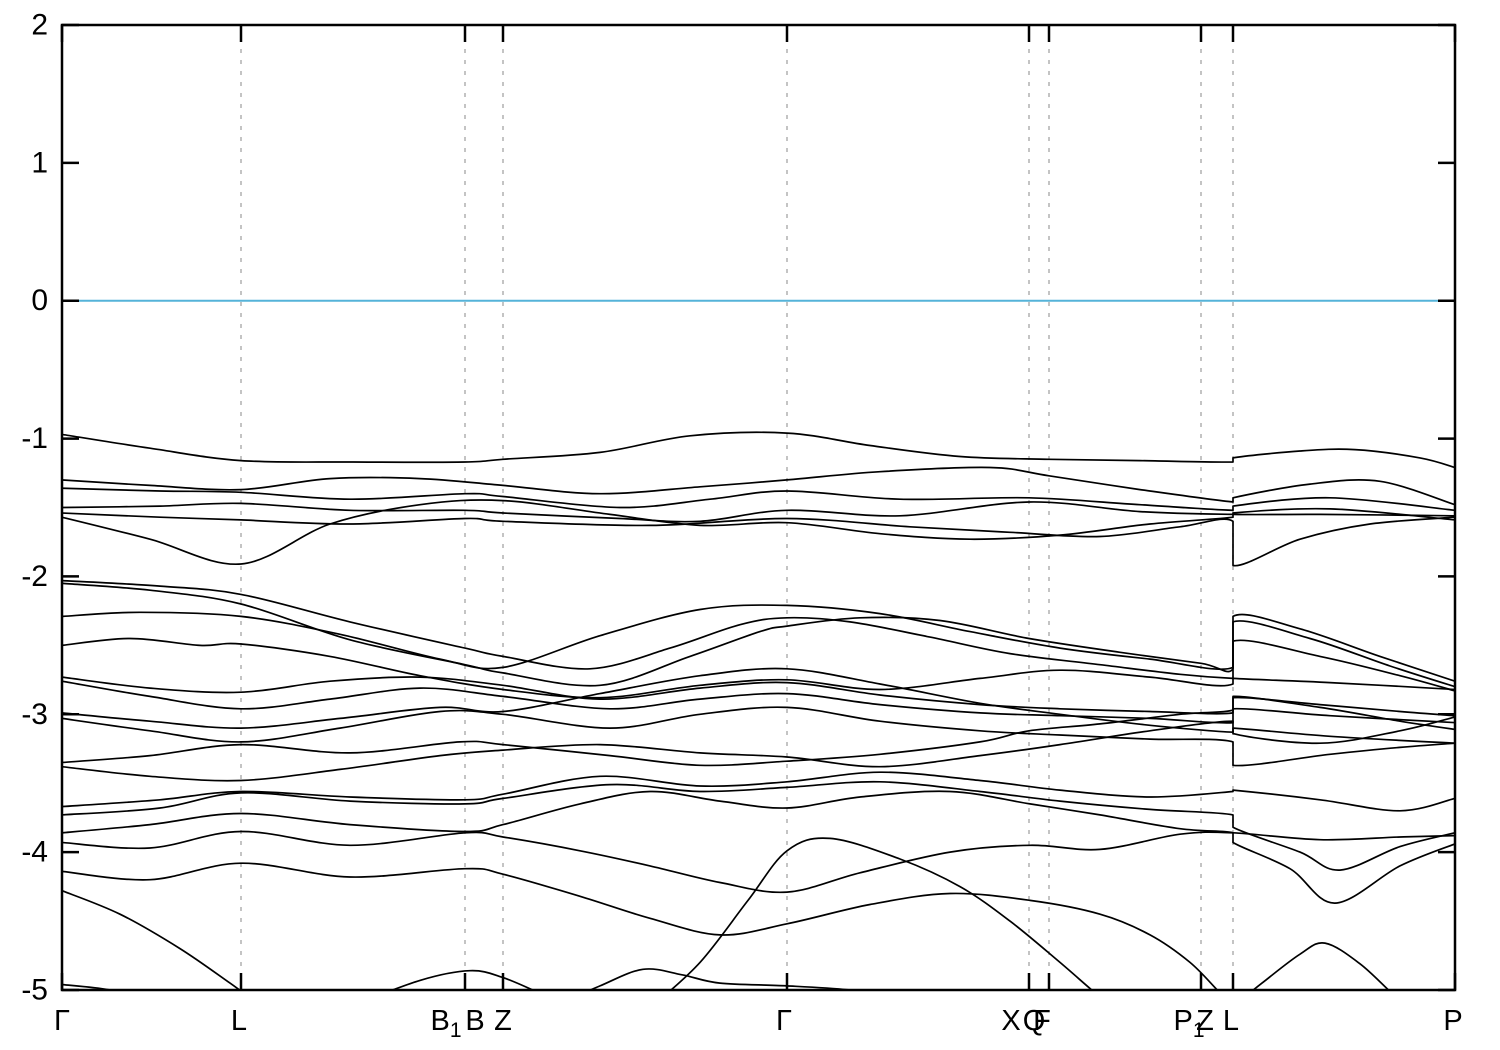 The image size is (1500, 1050). What do you see at coordinates (39, 25) in the screenshot?
I see `y-tick-label: 2` at bounding box center [39, 25].